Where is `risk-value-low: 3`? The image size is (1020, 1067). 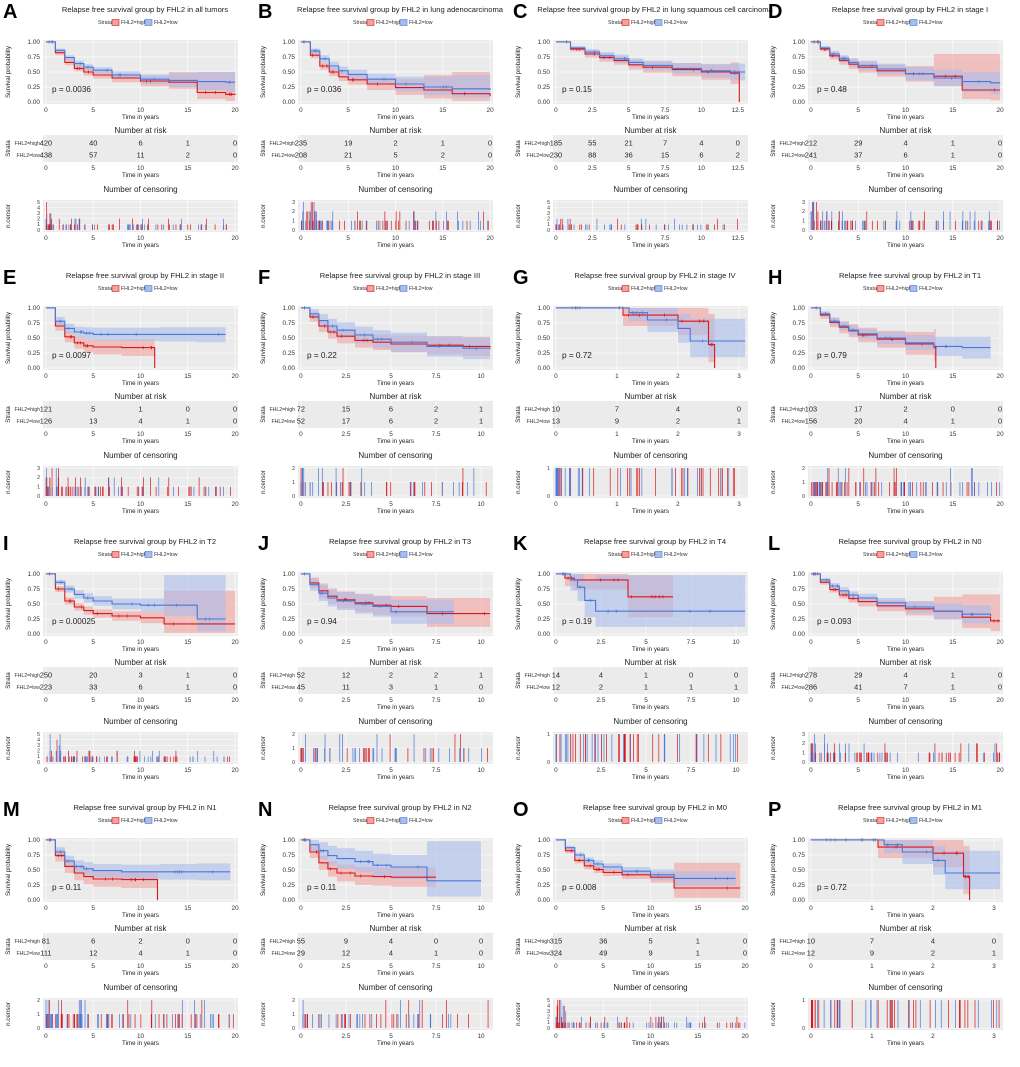
risk-value-low: 3 is located at coordinates (391, 687).